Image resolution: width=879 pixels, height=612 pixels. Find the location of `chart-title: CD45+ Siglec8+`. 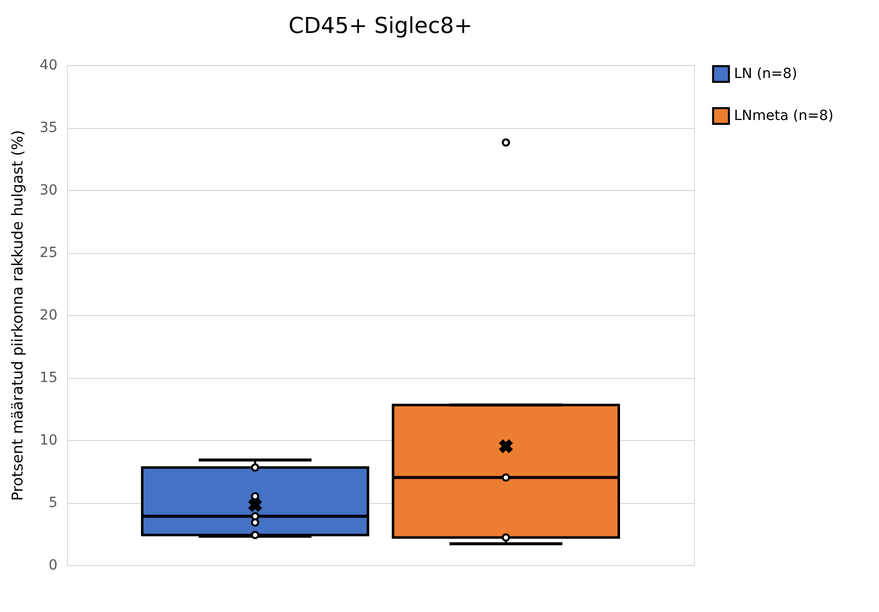

chart-title: CD45+ Siglec8+ is located at coordinates (380, 26).